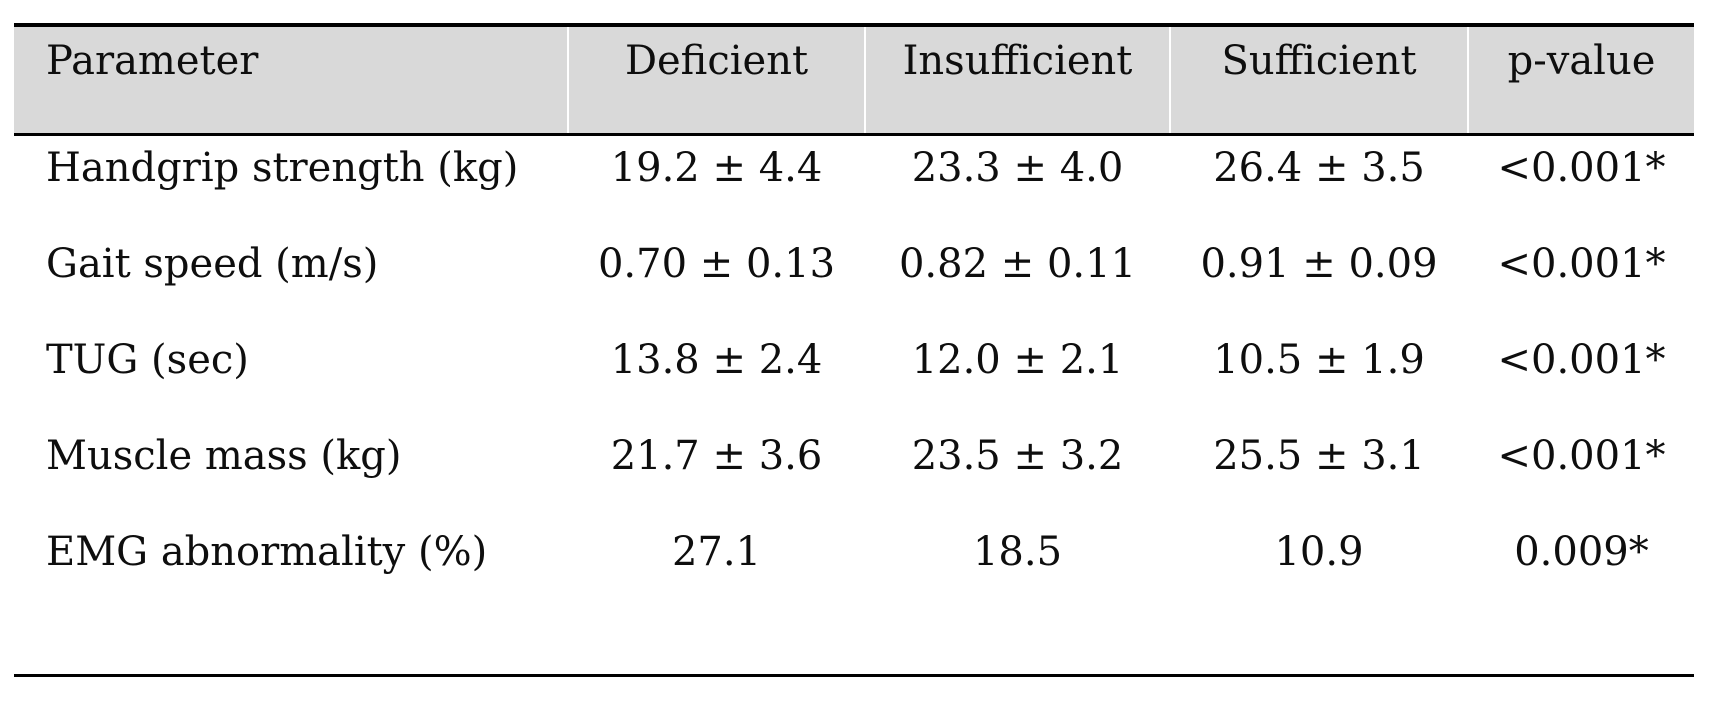 This screenshot has height=702, width=1731. What do you see at coordinates (716, 376) in the screenshot?
I see `table-cell: 13.8 ± 2.4` at bounding box center [716, 376].